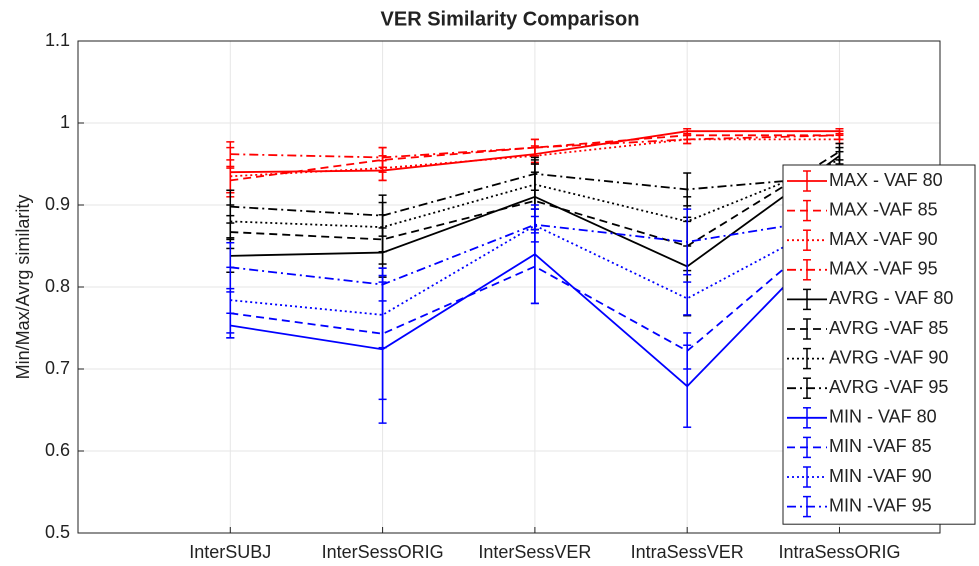 The image size is (979, 566). Describe the element at coordinates (57, 204) in the screenshot. I see `y-tick-label: 0.9` at that location.